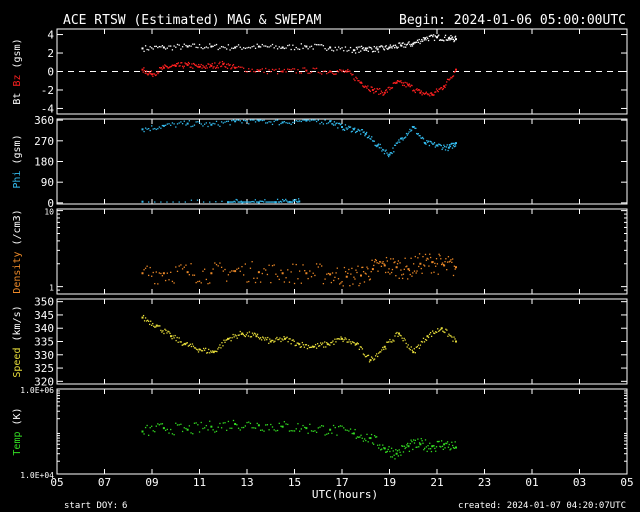 The width and height of the screenshot is (640, 512). I want to click on y-axis-label-part: (gsm), so click(17, 152).